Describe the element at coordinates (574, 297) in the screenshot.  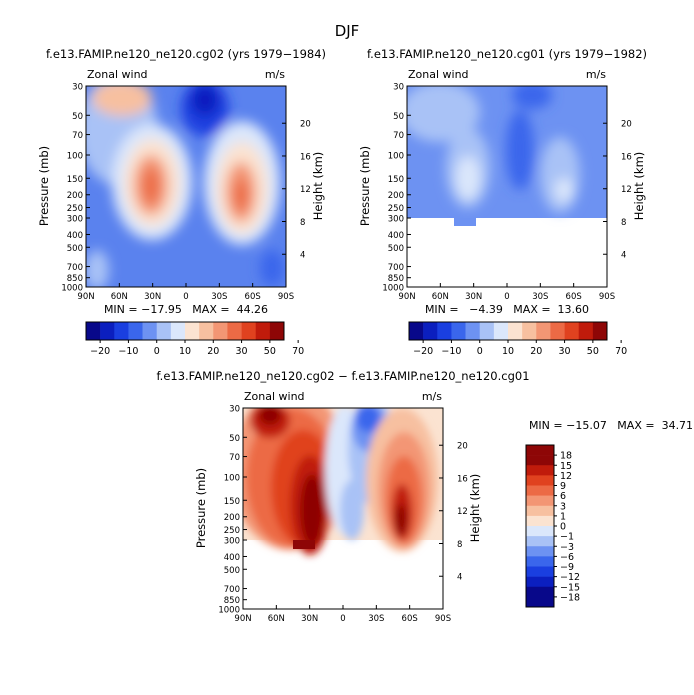
I see `x-tick-label: 60S` at that location.